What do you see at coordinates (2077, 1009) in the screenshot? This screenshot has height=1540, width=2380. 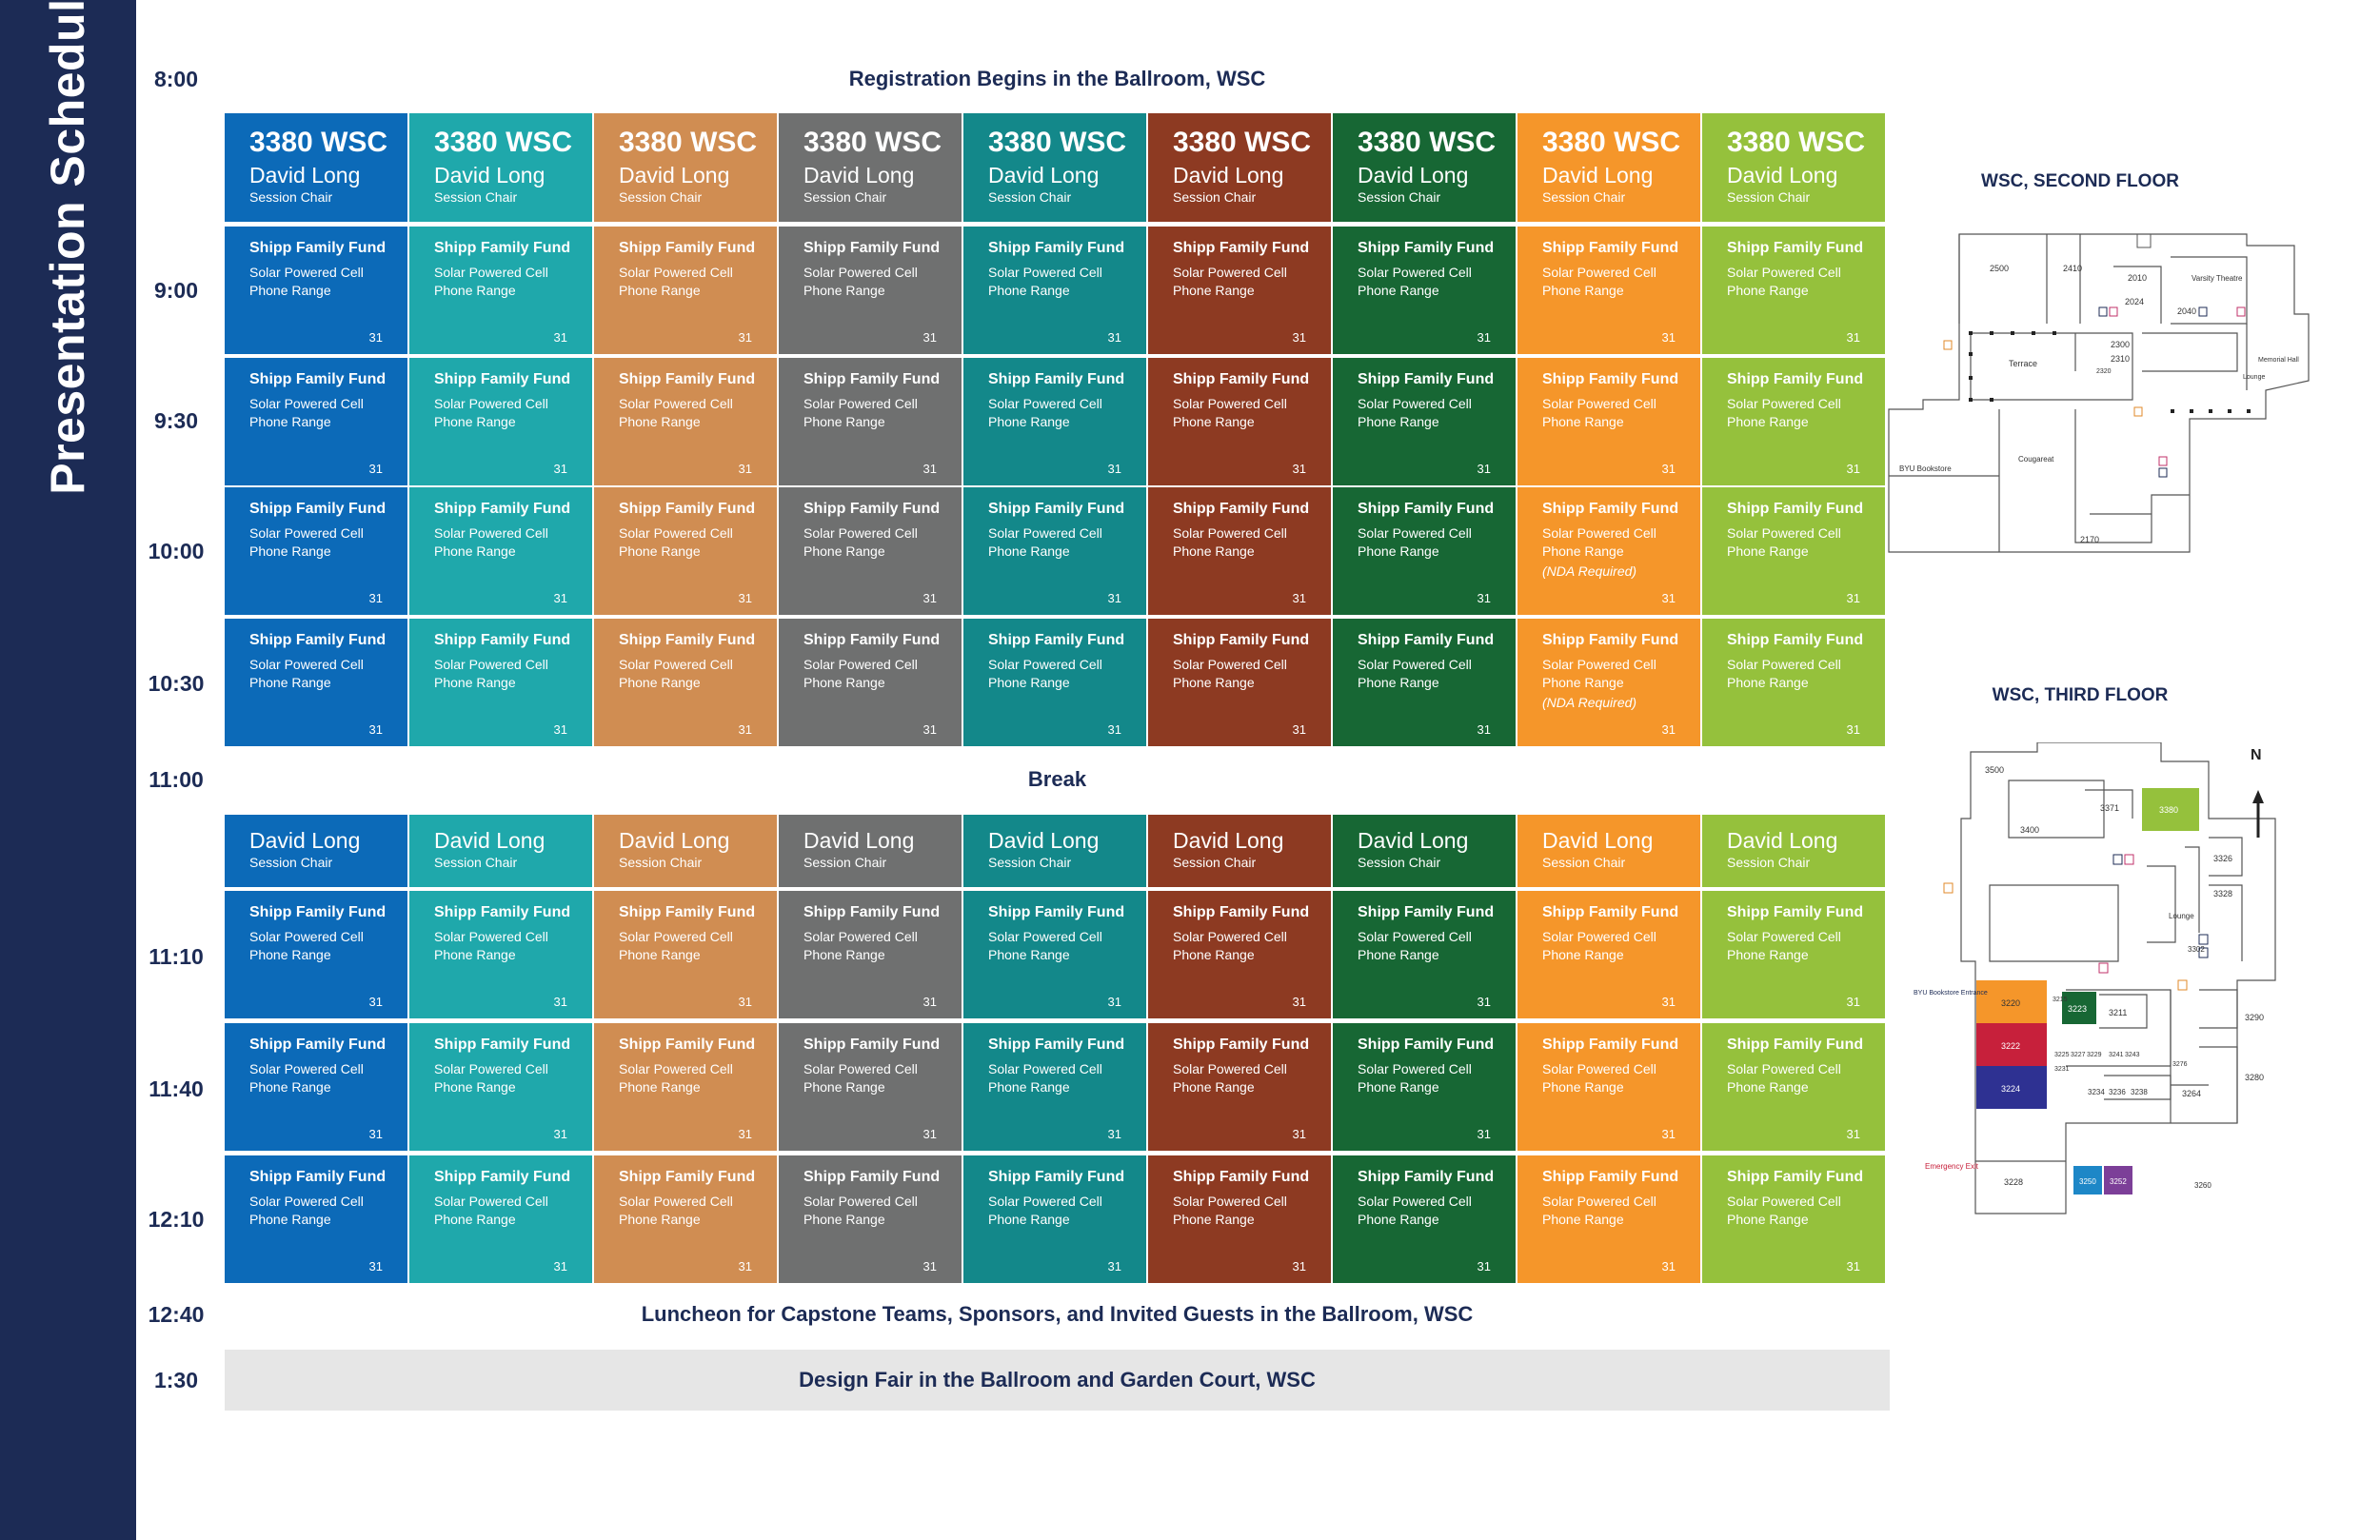 I see `map-label: 3223` at bounding box center [2077, 1009].